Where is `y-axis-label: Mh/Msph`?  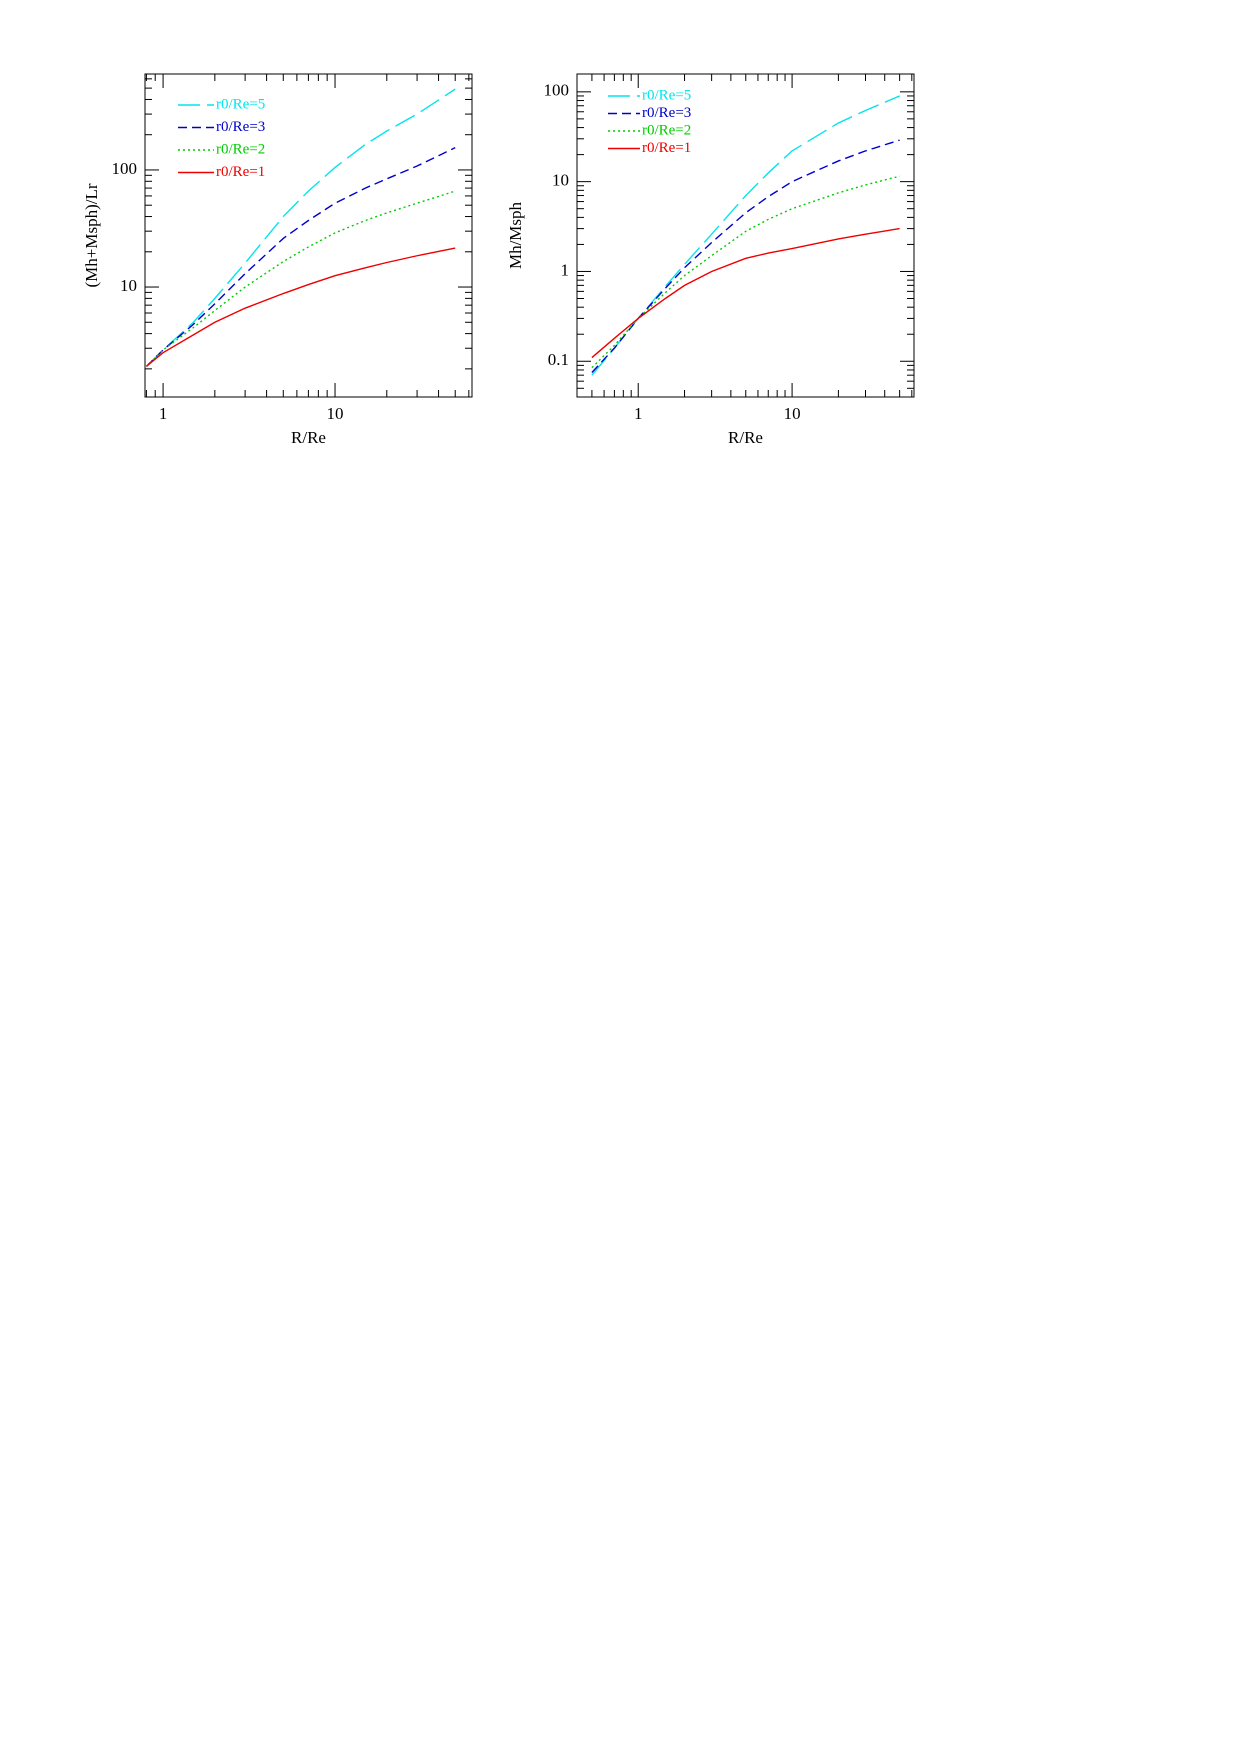 y-axis-label: Mh/Msph is located at coordinates (515, 235).